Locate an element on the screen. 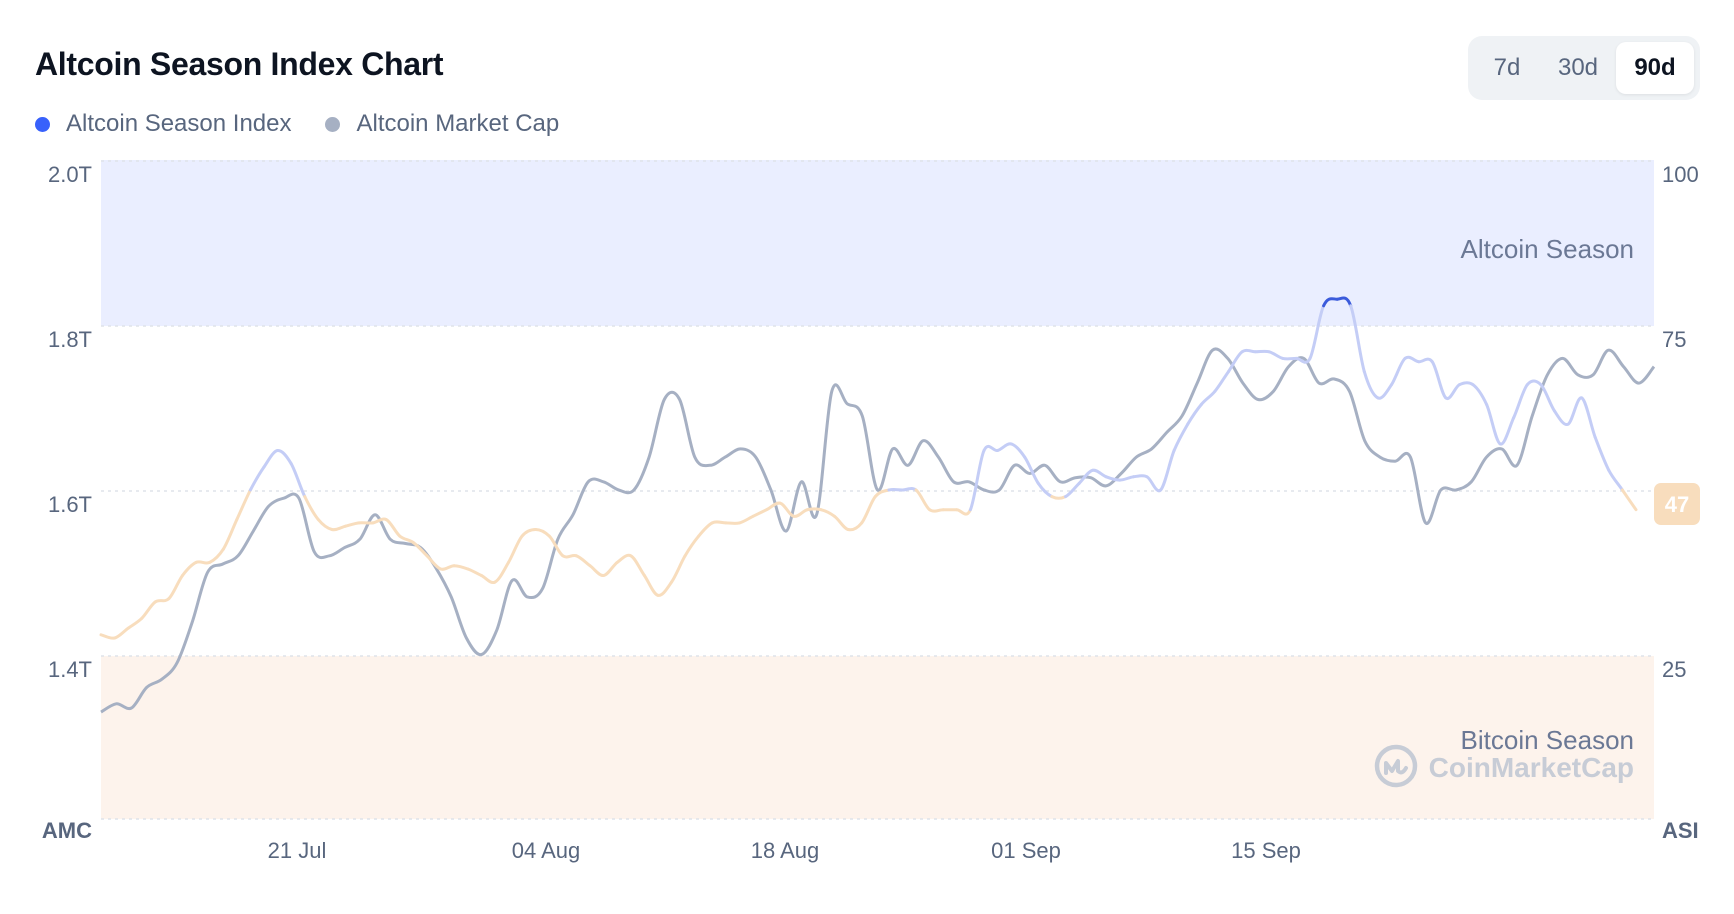 Image resolution: width=1734 pixels, height=914 pixels. legend-label: Altcoin Season Index is located at coordinates (179, 123).